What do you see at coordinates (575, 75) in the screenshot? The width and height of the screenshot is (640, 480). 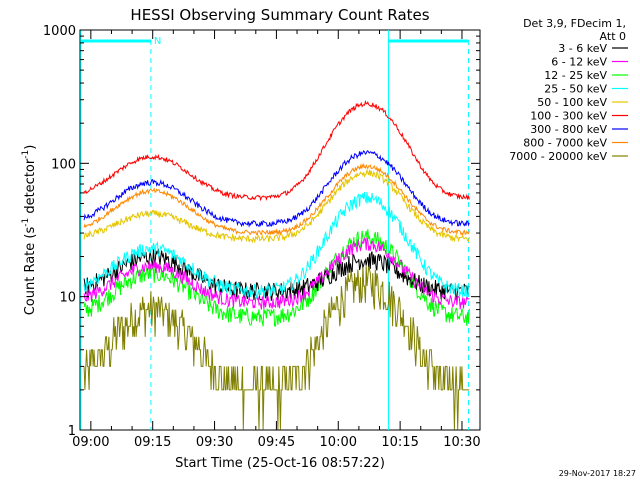 I see `legend-entry-label: 12 - 25 keV` at bounding box center [575, 75].